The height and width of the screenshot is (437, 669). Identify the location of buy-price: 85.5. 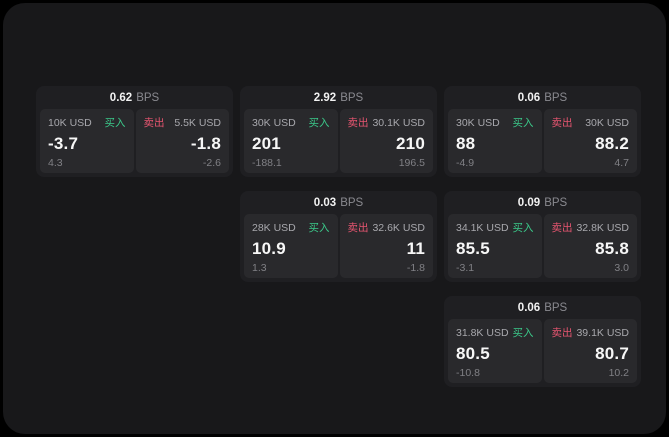
(473, 249).